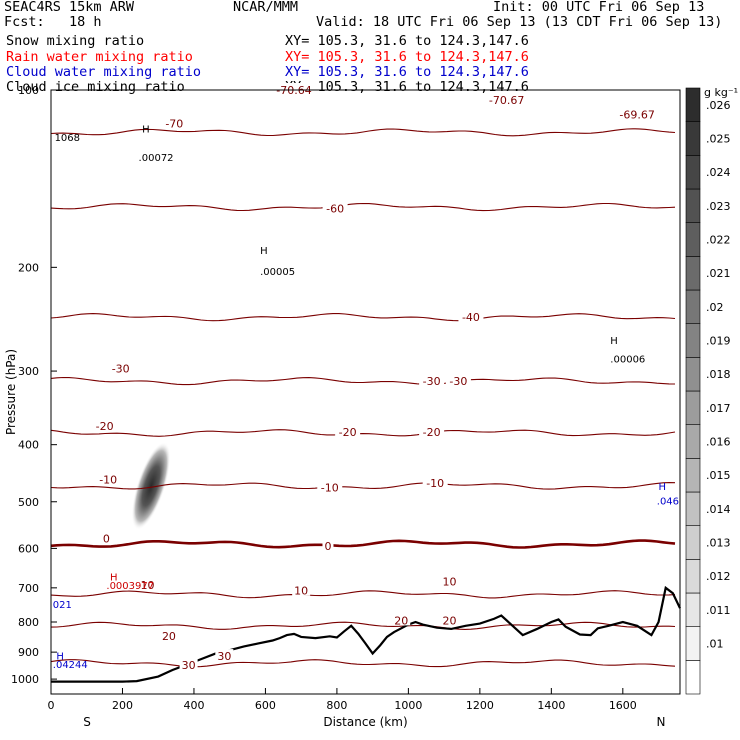  I want to click on contour-label: -69.67, so click(636, 114).